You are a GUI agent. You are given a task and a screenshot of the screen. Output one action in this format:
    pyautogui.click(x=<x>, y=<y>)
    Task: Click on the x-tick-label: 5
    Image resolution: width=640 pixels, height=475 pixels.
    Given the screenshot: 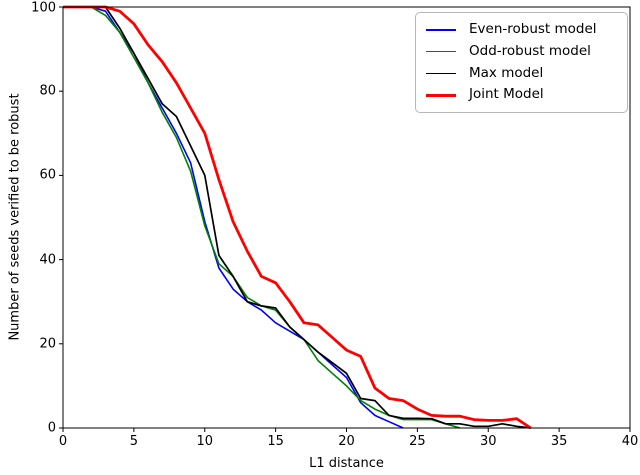 What is the action you would take?
    pyautogui.click(x=134, y=441)
    